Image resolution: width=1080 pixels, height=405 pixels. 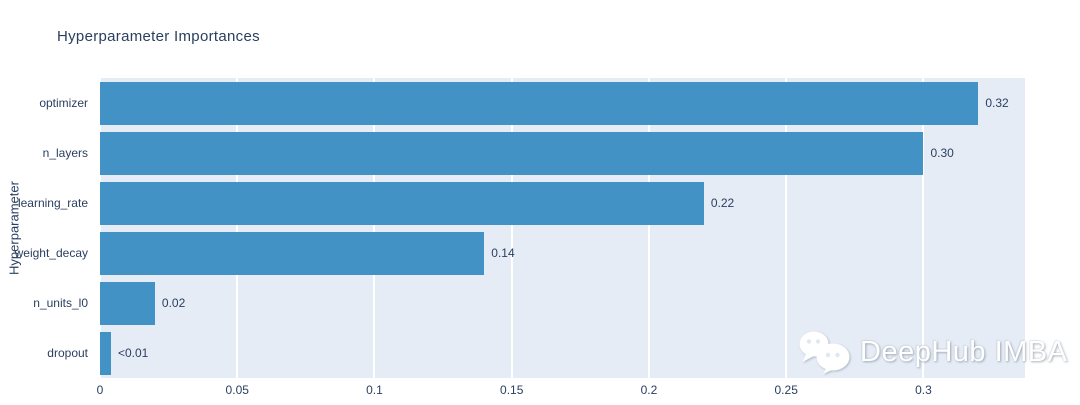 I want to click on x-tick-label: 0.2, so click(x=649, y=390).